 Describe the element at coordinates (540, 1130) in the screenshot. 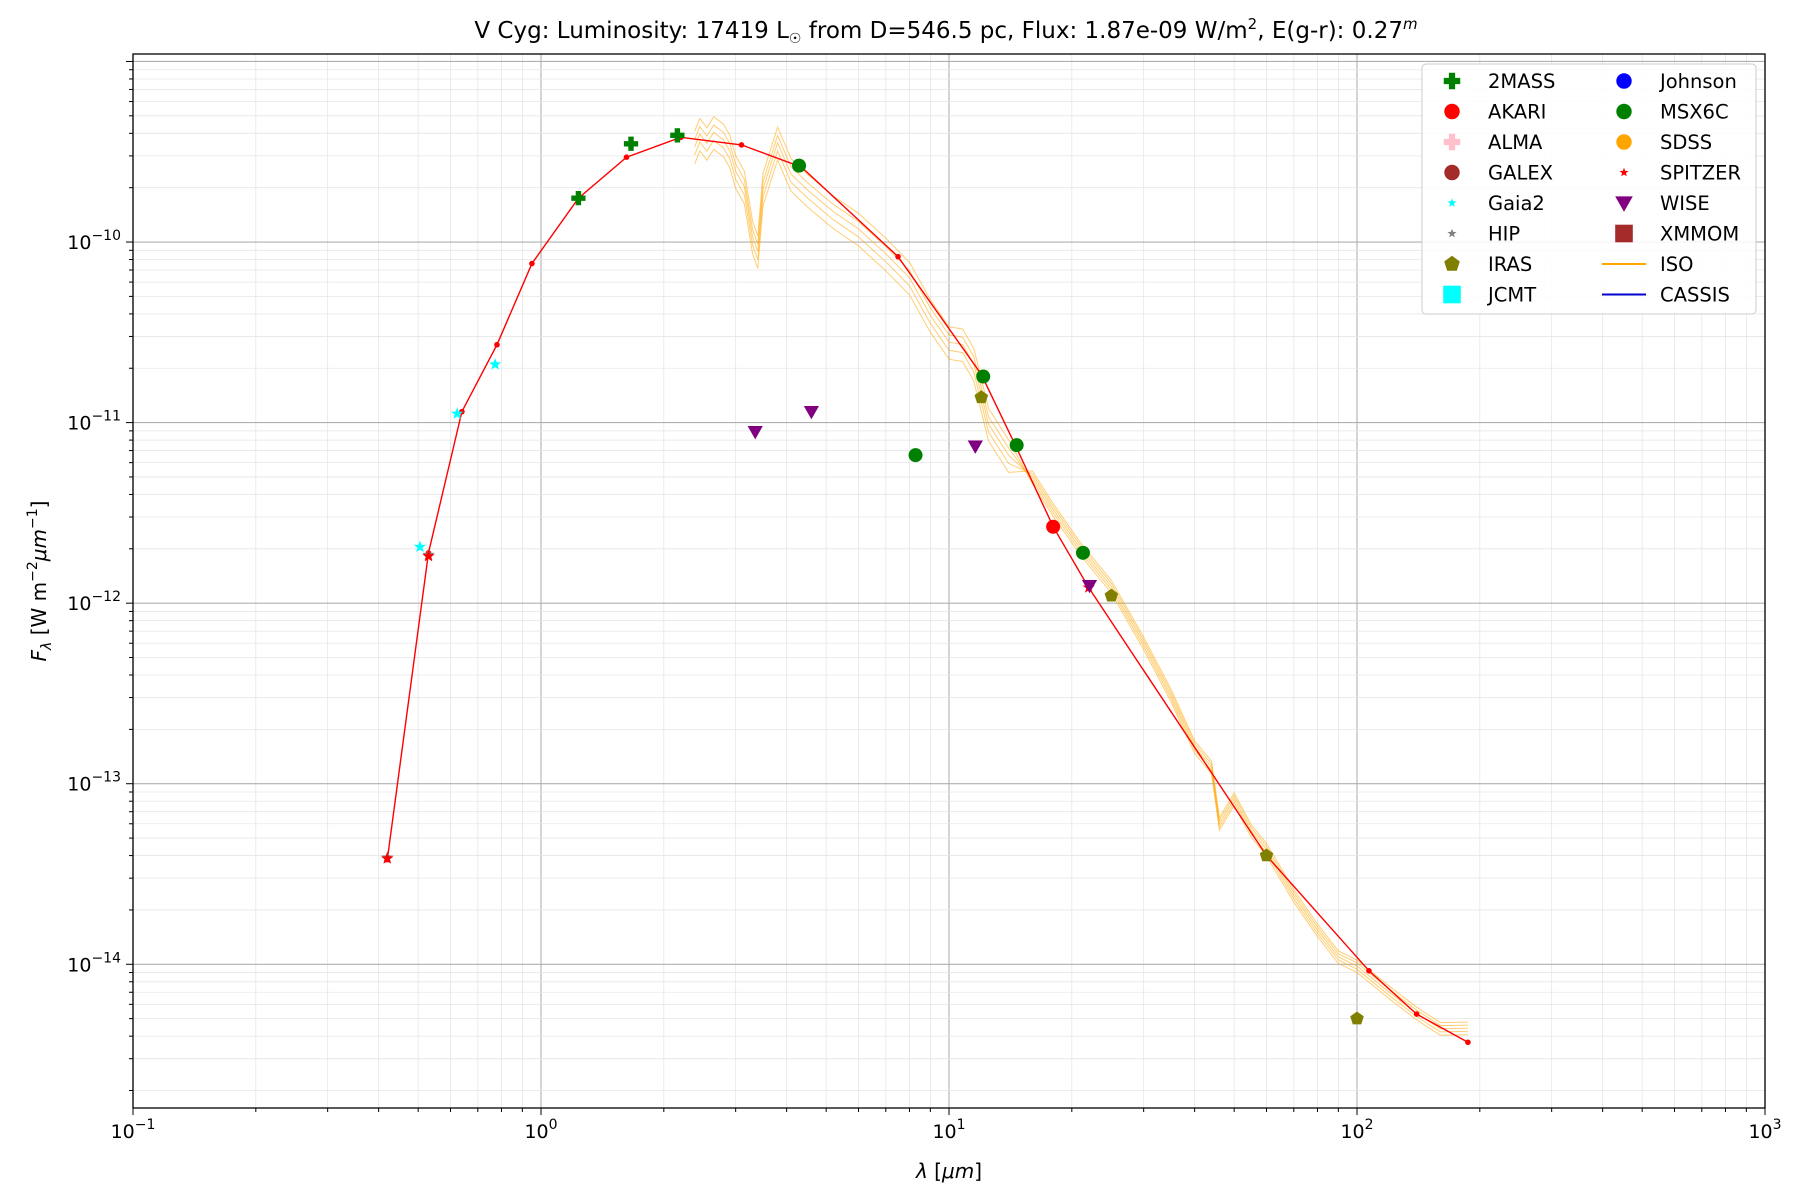

I see `x-tick-label: 10⁰` at that location.